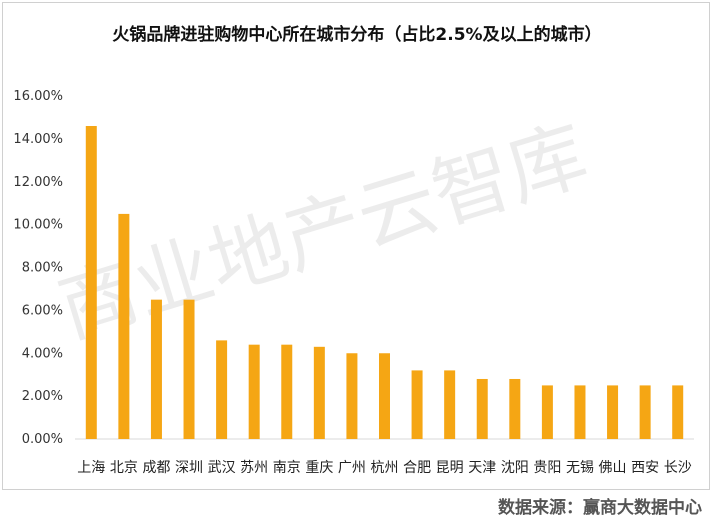 This screenshot has width=714, height=518. What do you see at coordinates (352, 468) in the screenshot?
I see `x-tick-label: 广州` at bounding box center [352, 468].